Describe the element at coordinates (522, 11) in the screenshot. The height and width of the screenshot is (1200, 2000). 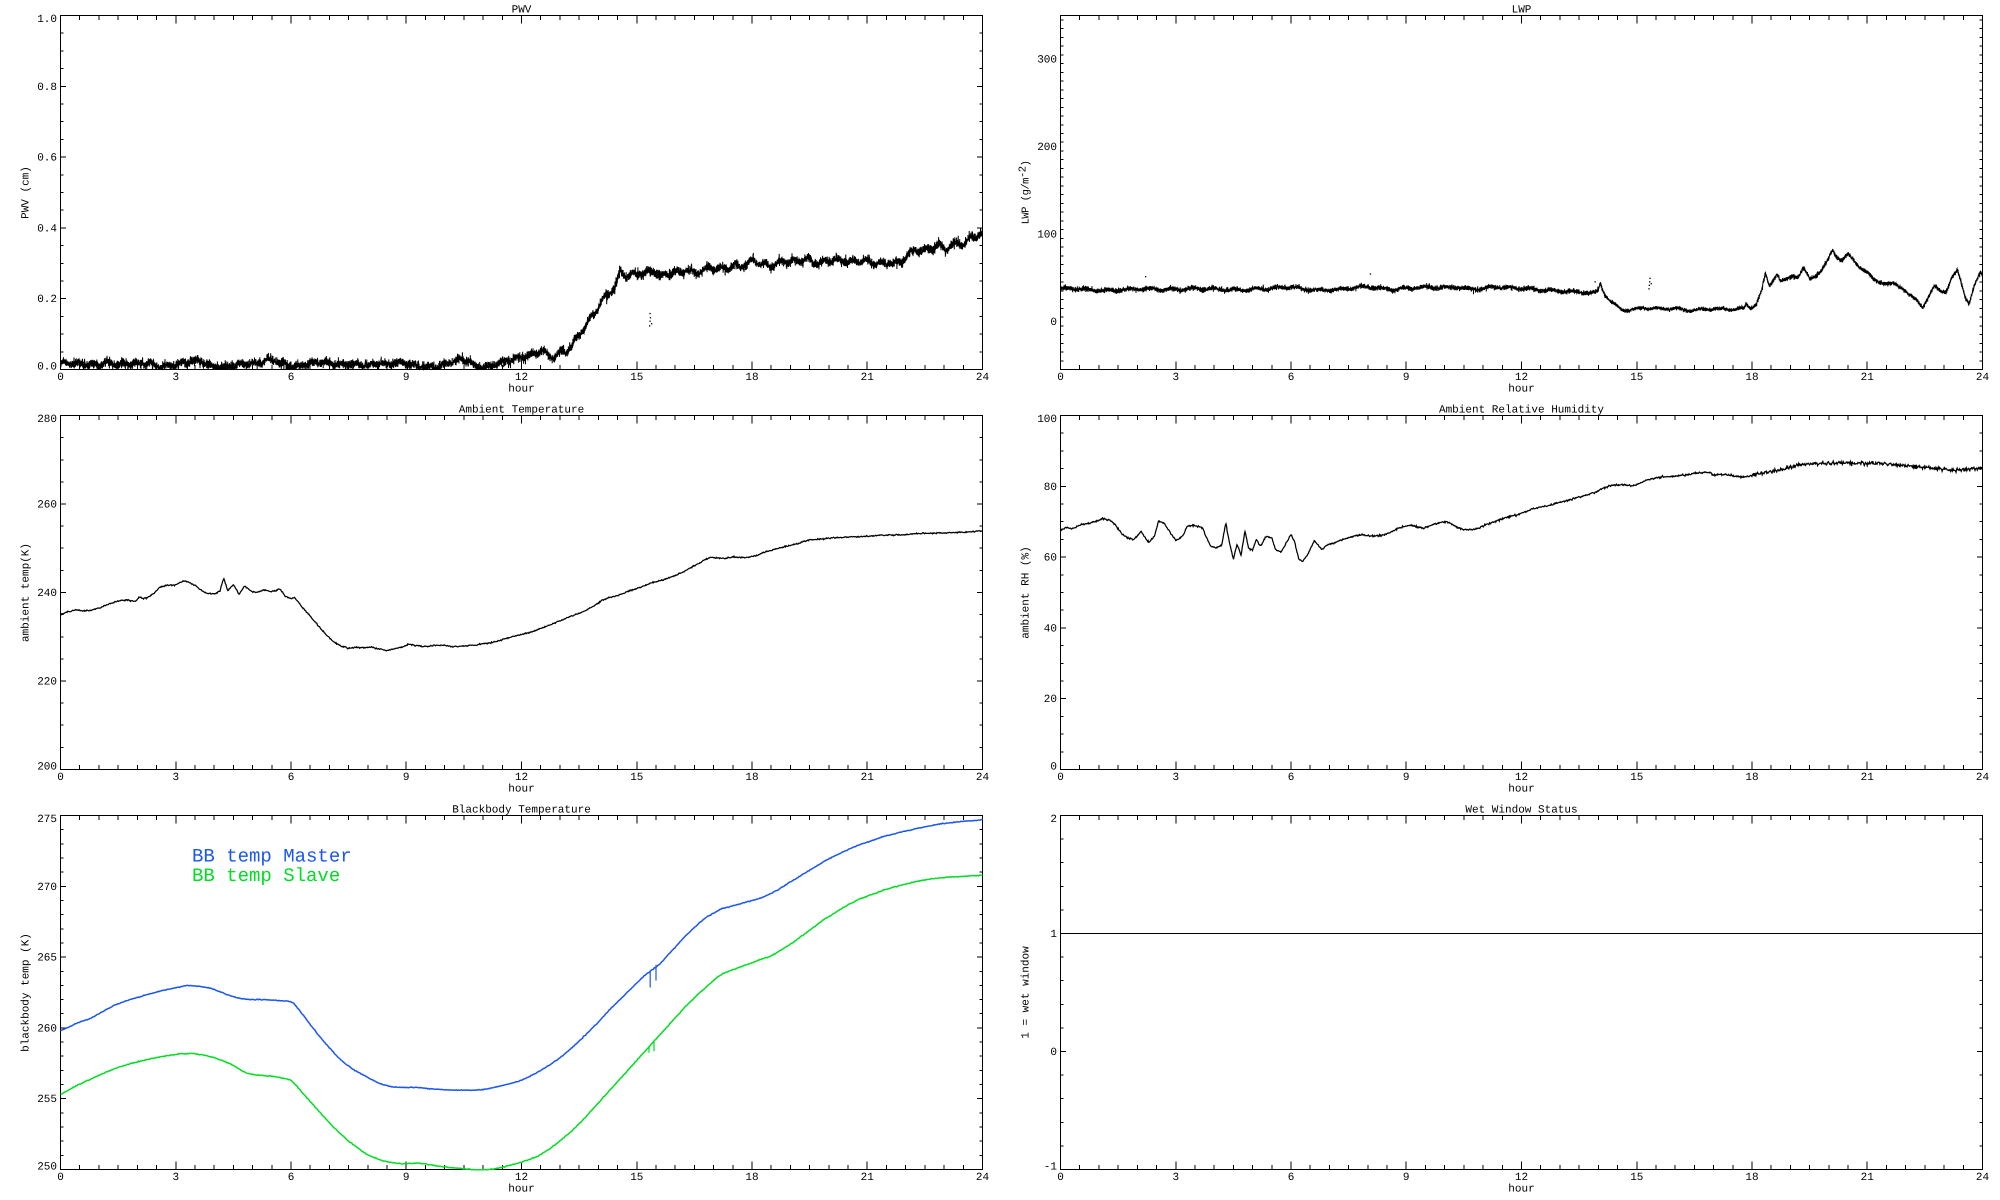
I see `svg-text: PWV` at that location.